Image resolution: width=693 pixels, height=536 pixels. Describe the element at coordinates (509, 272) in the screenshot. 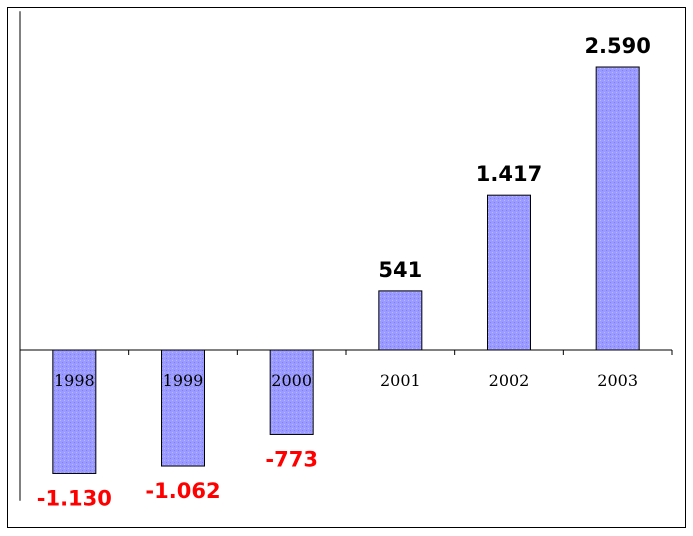

I see `bar-2002` at that location.